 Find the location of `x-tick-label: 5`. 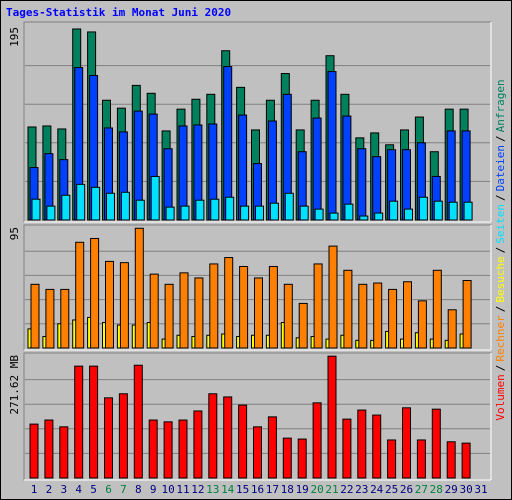

x-tick-label: 5 is located at coordinates (93, 489).